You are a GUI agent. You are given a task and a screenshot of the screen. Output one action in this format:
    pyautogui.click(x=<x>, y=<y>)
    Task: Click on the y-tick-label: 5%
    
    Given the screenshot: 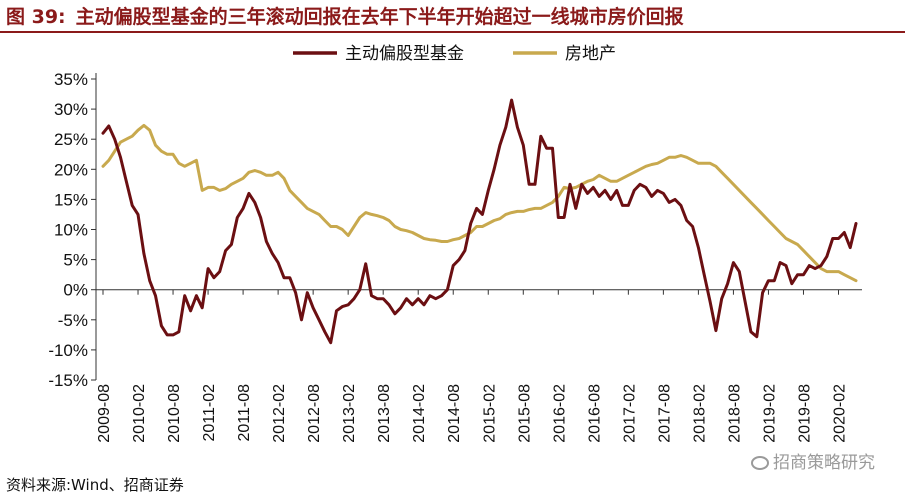 What is the action you would take?
    pyautogui.click(x=75, y=260)
    